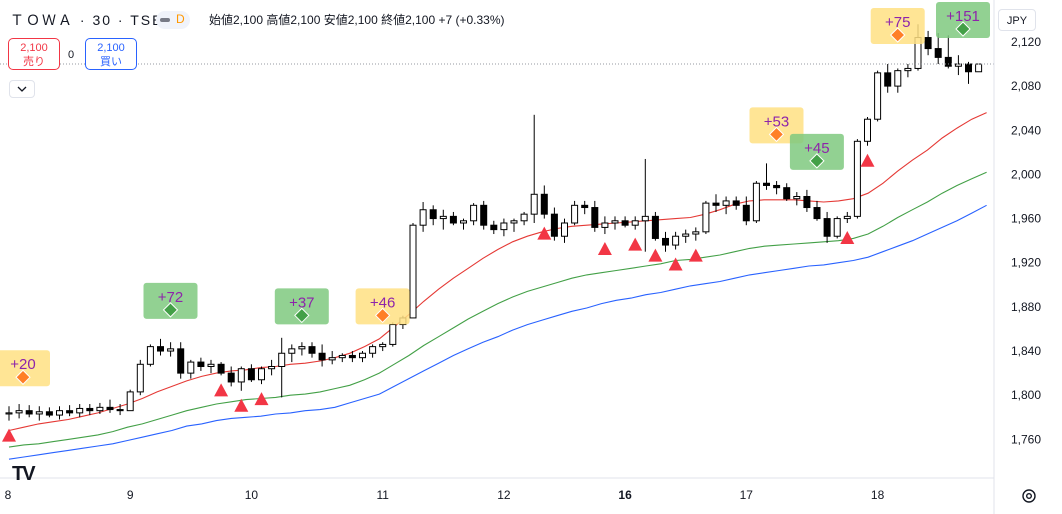 The height and width of the screenshot is (514, 1062). I want to click on y-tick-label: 2,120, so click(1026, 42).